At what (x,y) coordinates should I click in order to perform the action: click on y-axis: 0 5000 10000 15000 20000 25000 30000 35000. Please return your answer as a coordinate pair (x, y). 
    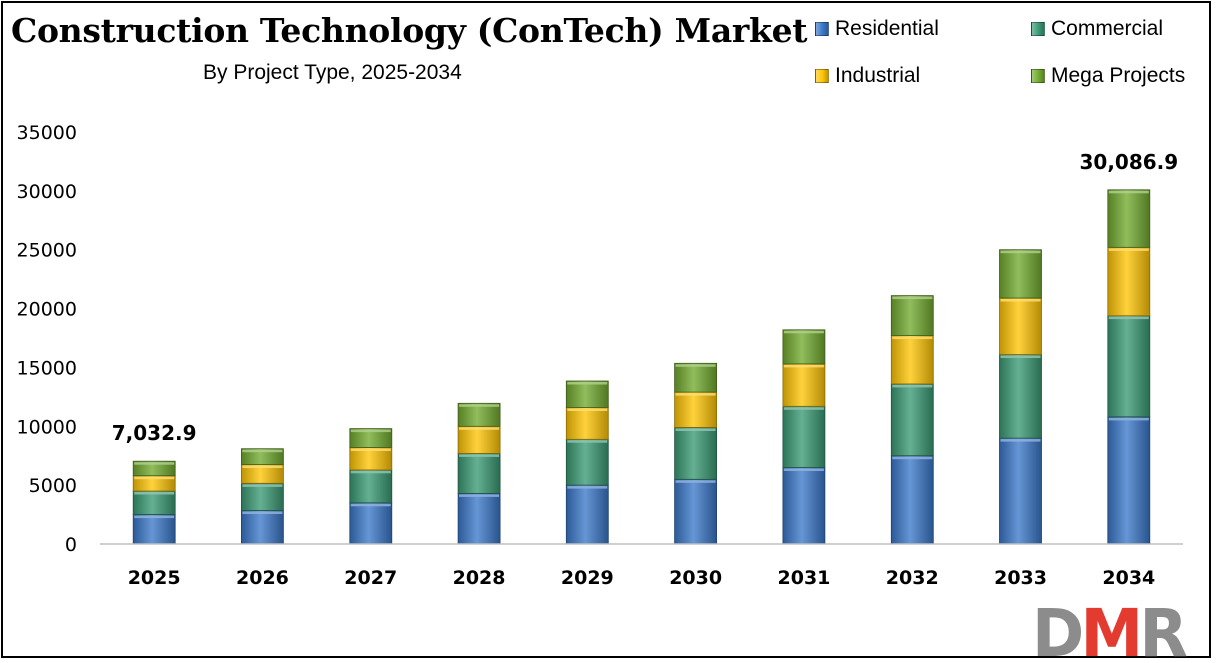
    Looking at the image, I should click on (47, 339).